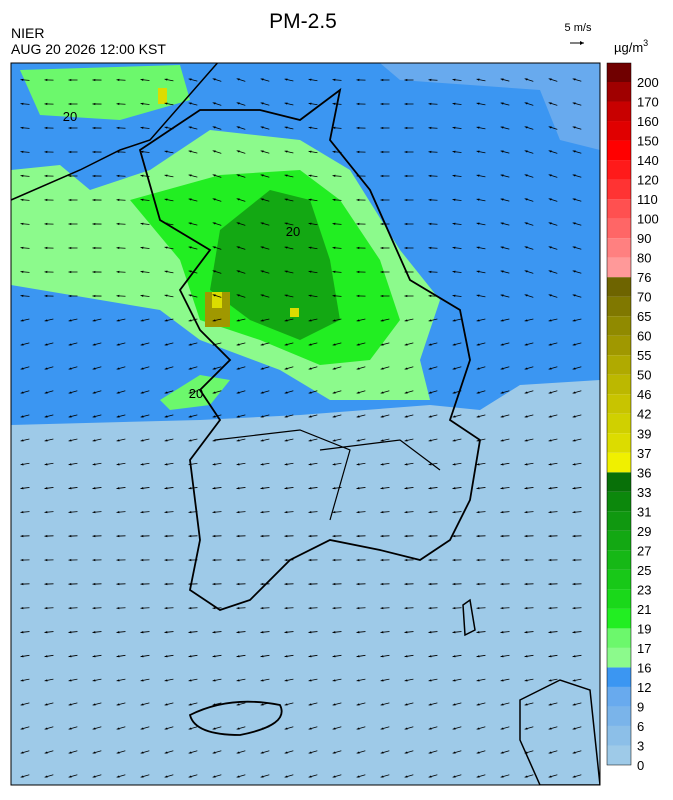 Image resolution: width=673 pixels, height=800 pixels. Describe the element at coordinates (578, 28) in the screenshot. I see `wind-scale-label: 5 m/s` at that location.